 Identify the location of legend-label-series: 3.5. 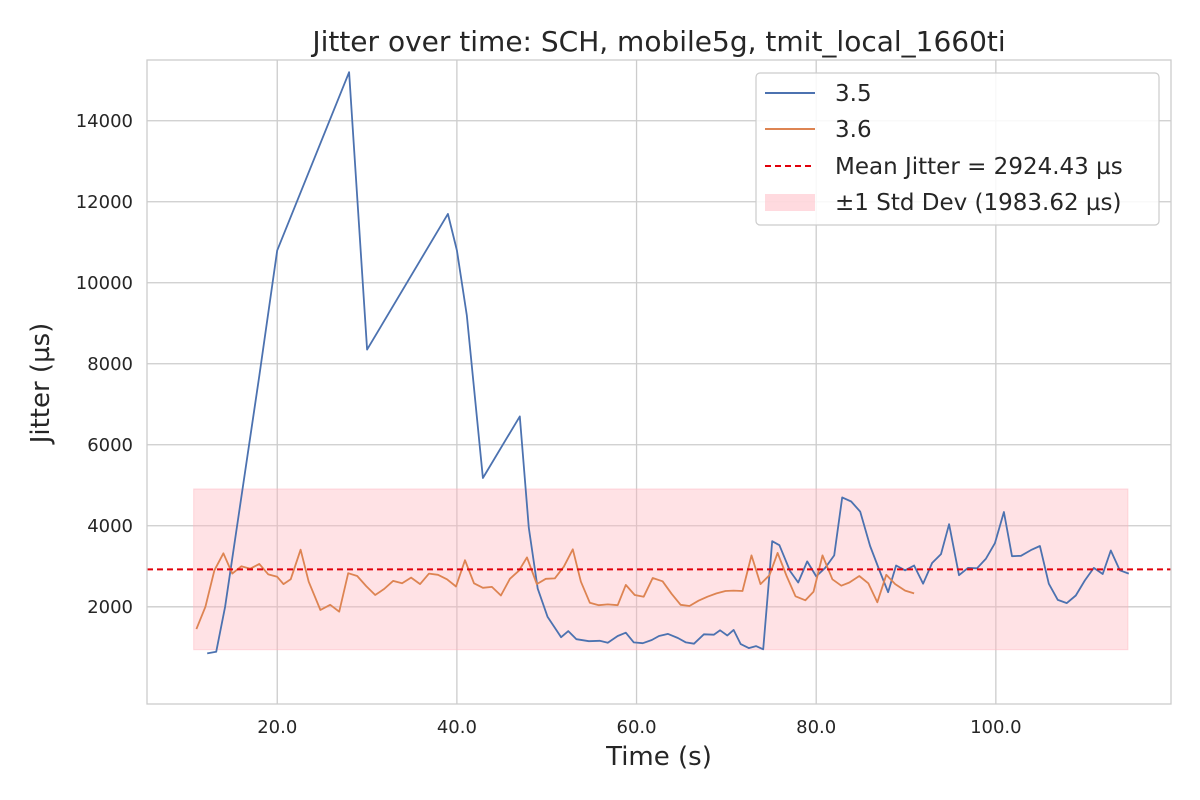
(853, 94).